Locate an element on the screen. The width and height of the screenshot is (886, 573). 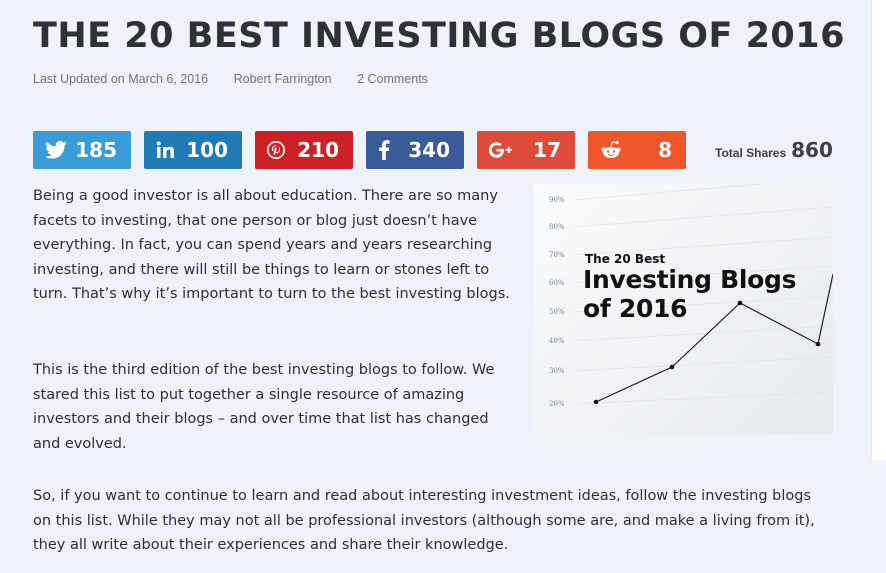
googleplus-share-button: 17 is located at coordinates (526, 150).